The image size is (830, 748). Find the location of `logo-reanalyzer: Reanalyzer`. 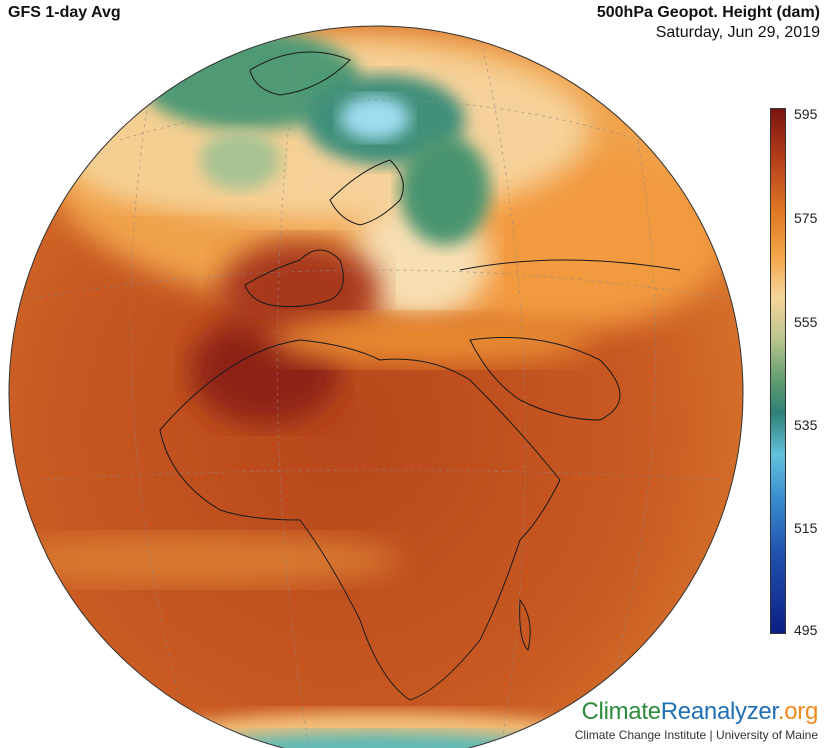

logo-reanalyzer: Reanalyzer is located at coordinates (719, 711).